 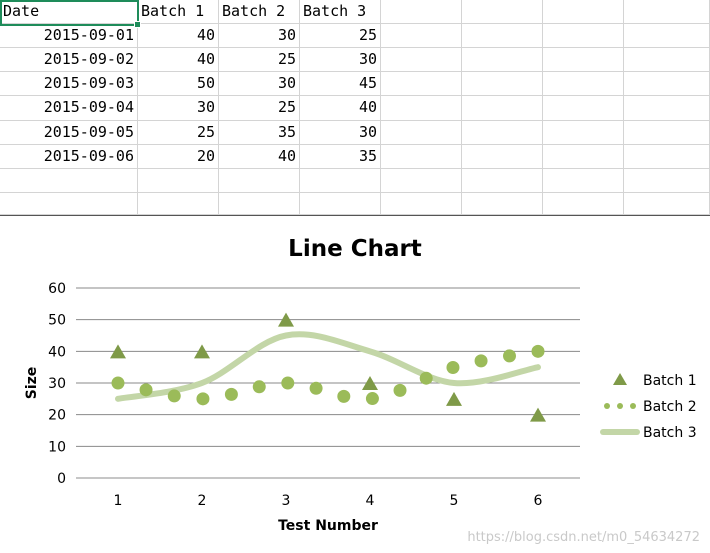 I want to click on data-cell: 20, so click(x=178, y=157).